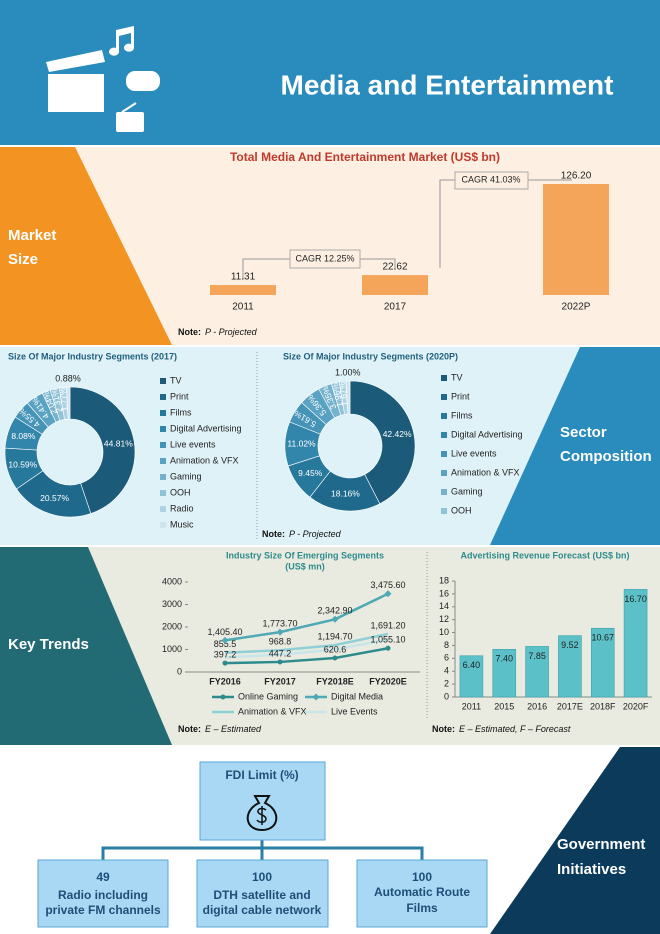  I want to click on fdi-value: 100, so click(262, 877).